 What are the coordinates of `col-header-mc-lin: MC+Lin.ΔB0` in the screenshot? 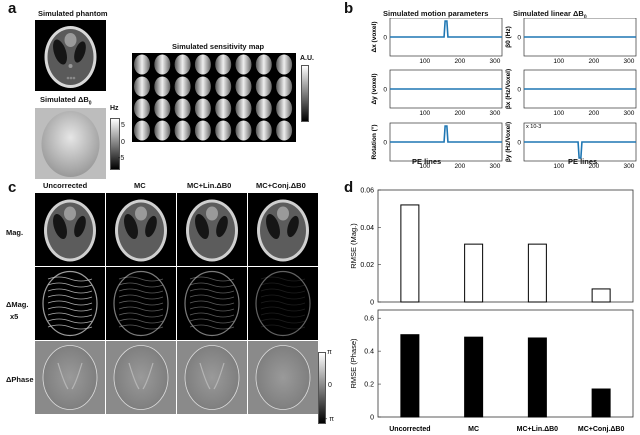 It's located at (209, 185).